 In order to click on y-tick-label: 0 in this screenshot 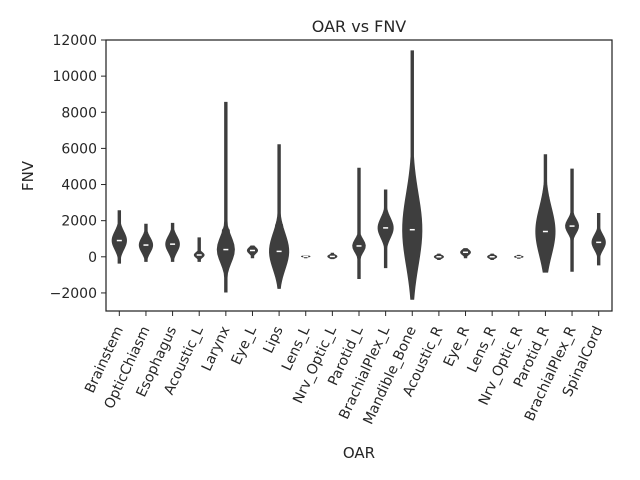, I will do `click(92, 258)`.